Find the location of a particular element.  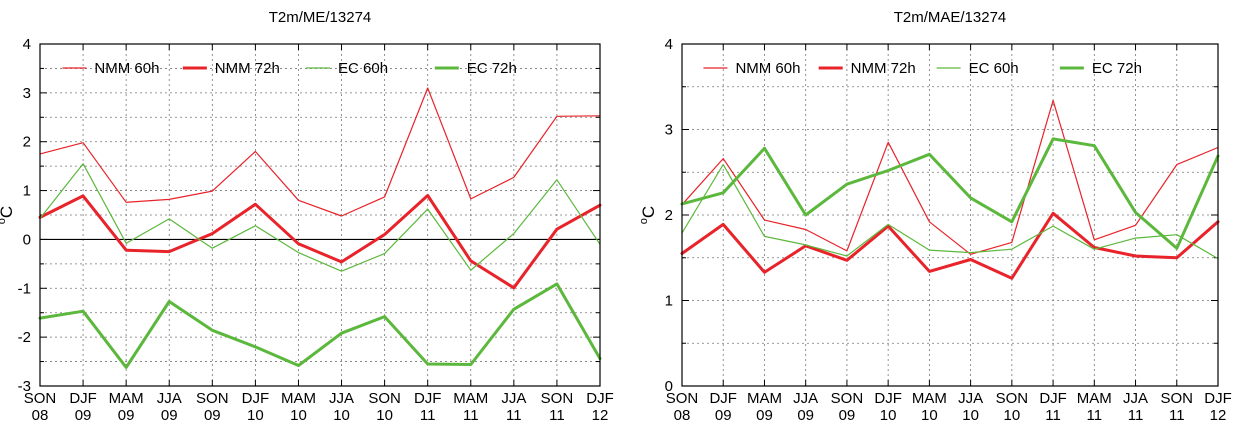

y-tick-label: -3 is located at coordinates (24, 386).